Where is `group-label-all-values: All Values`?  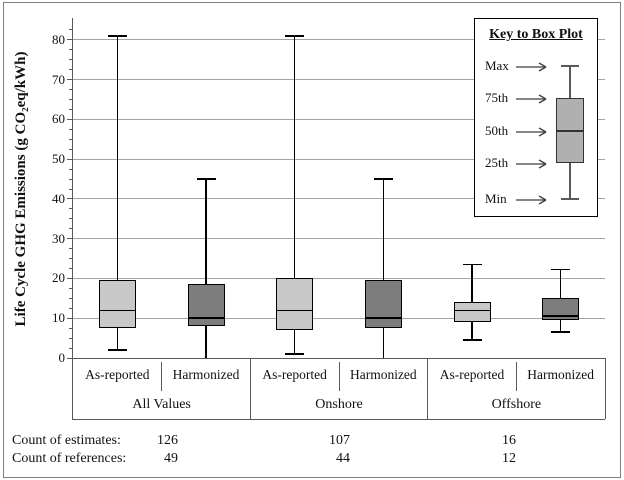 group-label-all-values: All Values is located at coordinates (161, 404).